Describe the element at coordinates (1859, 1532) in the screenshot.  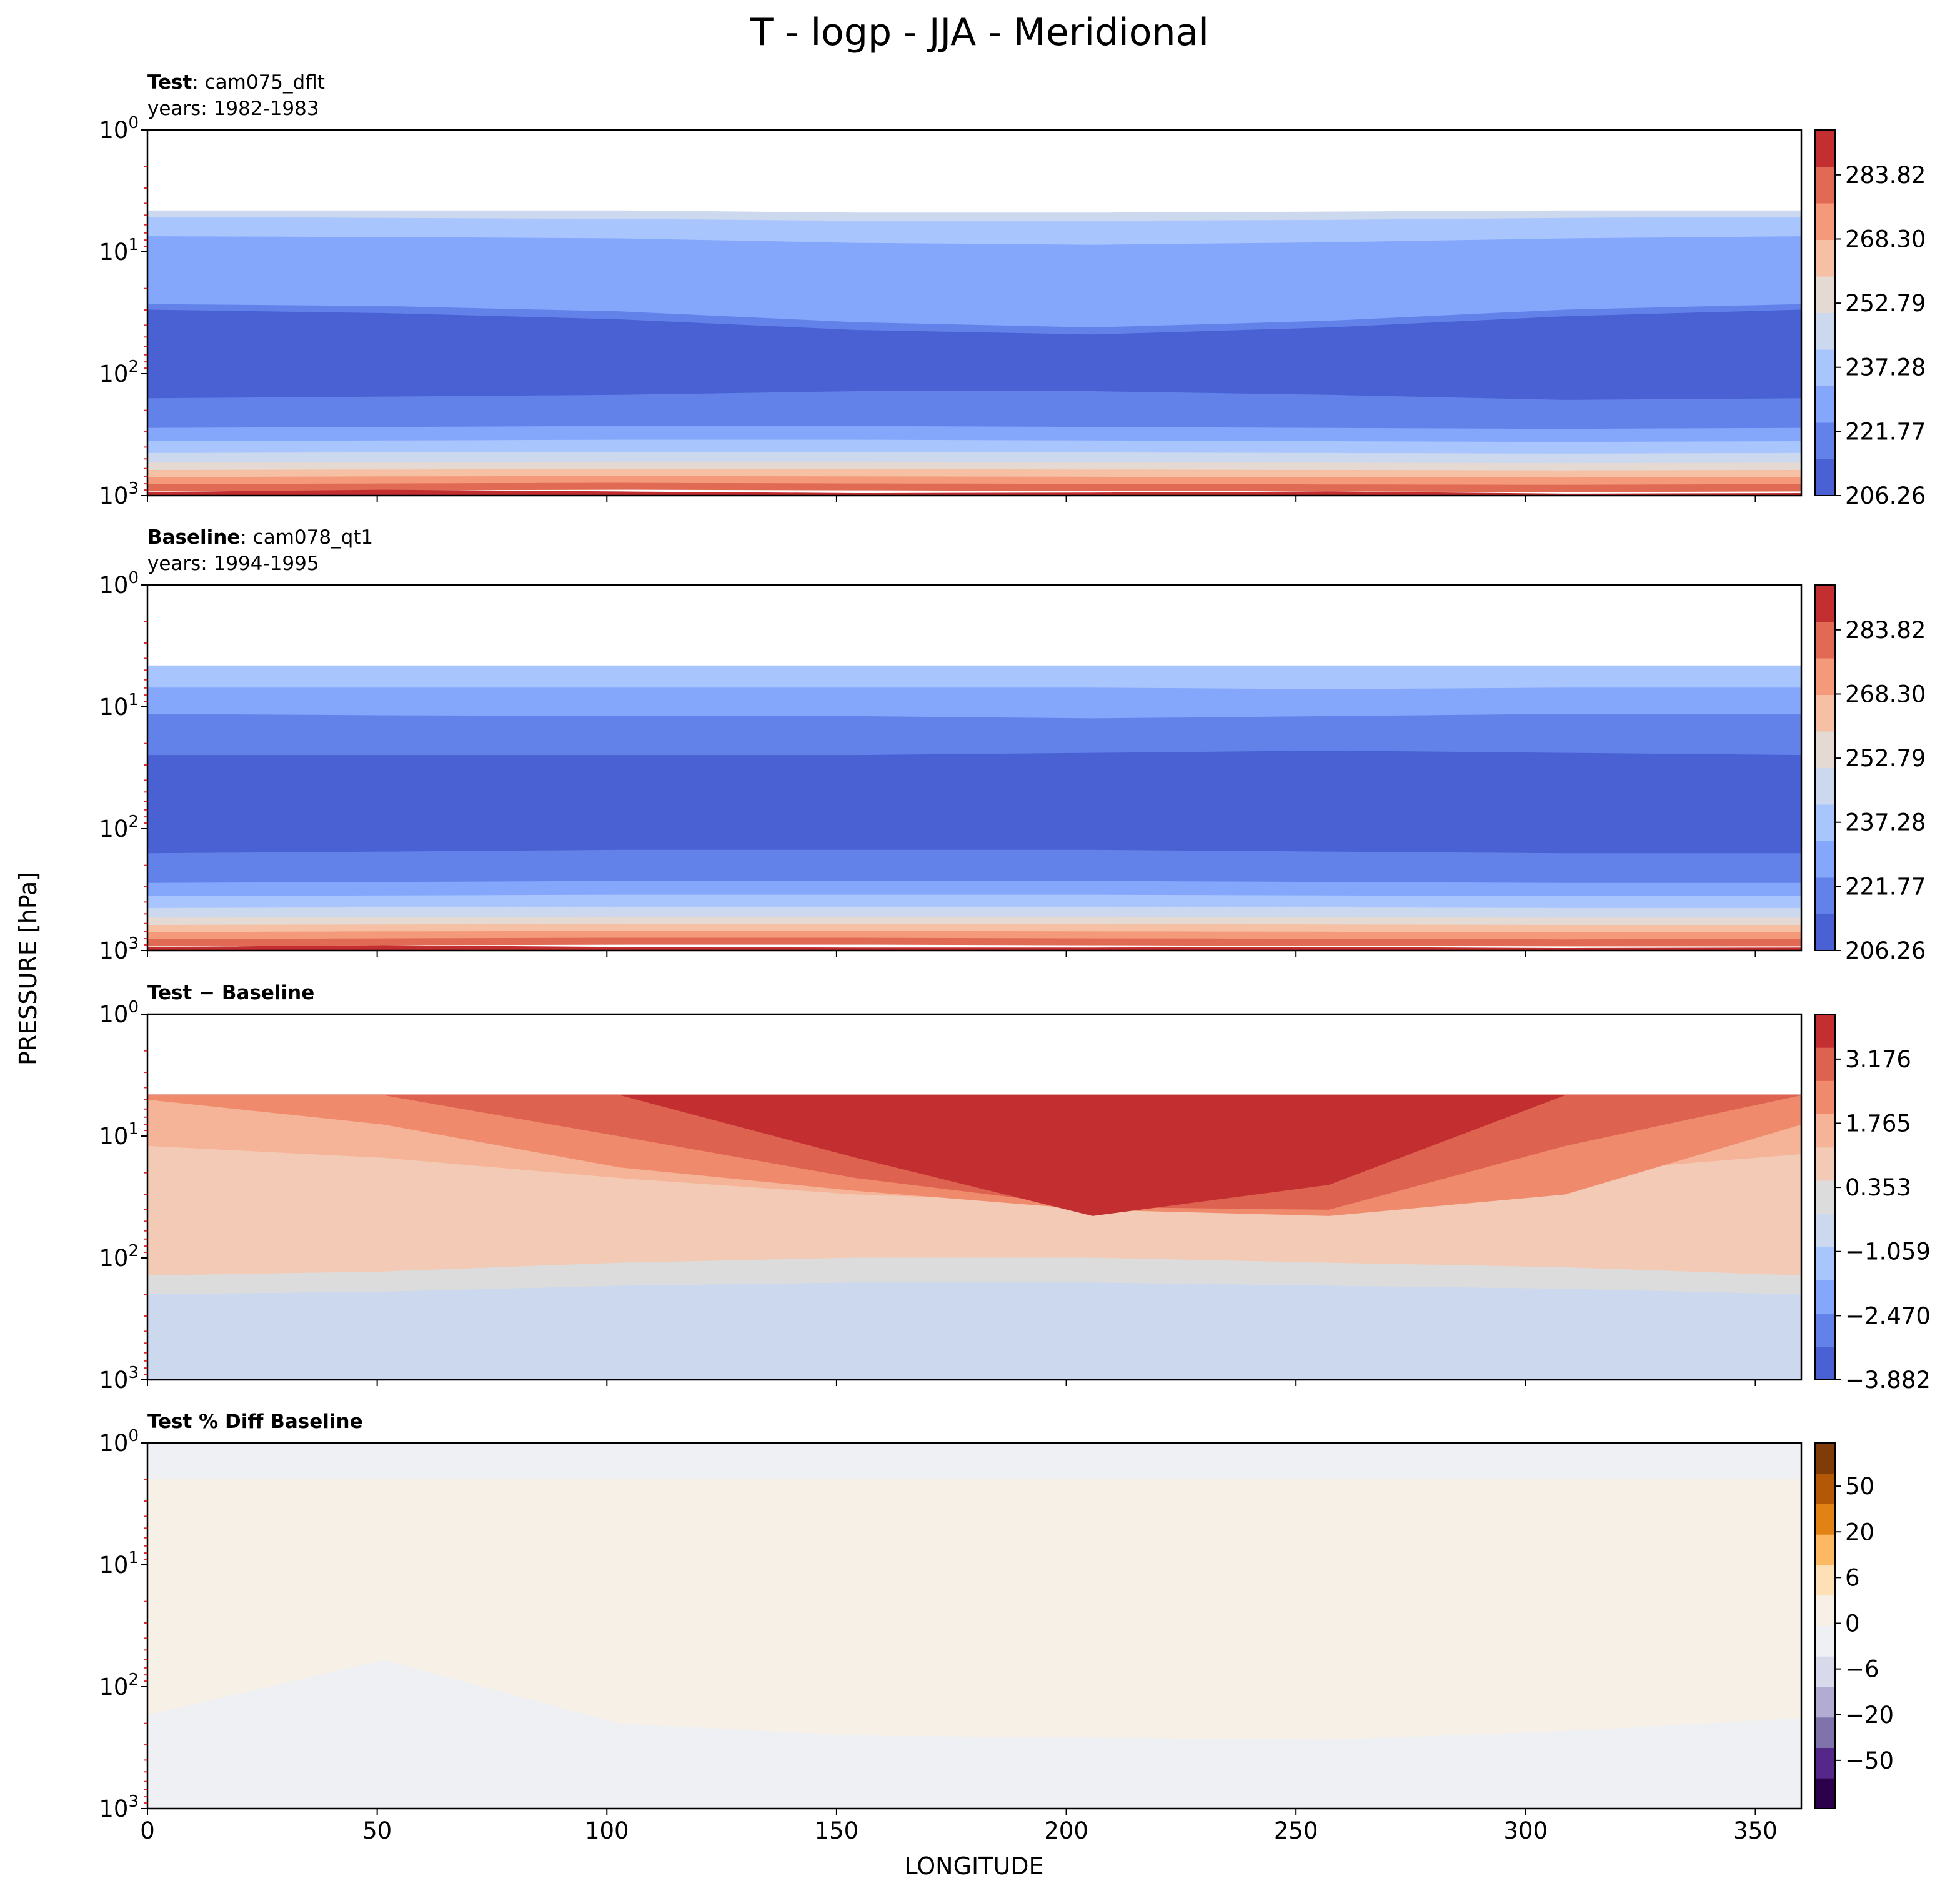
I see `colorbar-tick-label: 20` at that location.